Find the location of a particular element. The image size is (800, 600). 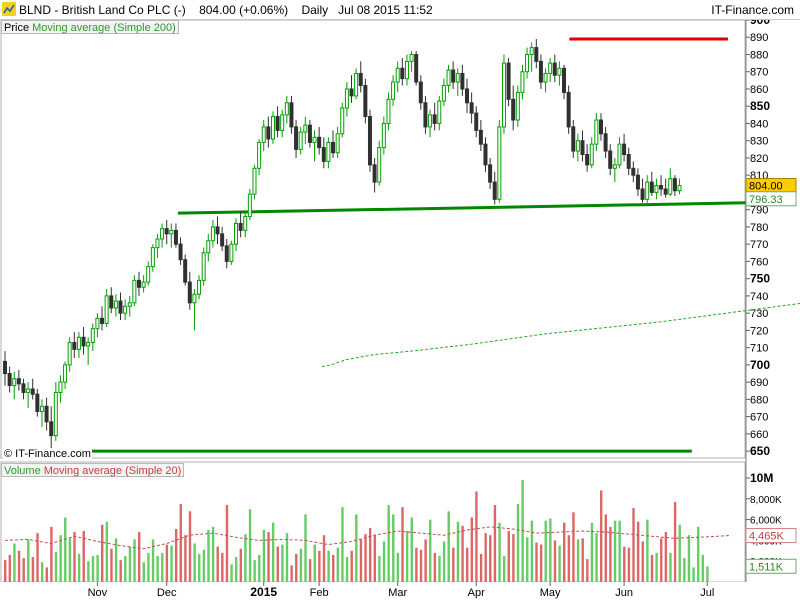

price-tick-label: 720 is located at coordinates (759, 331).